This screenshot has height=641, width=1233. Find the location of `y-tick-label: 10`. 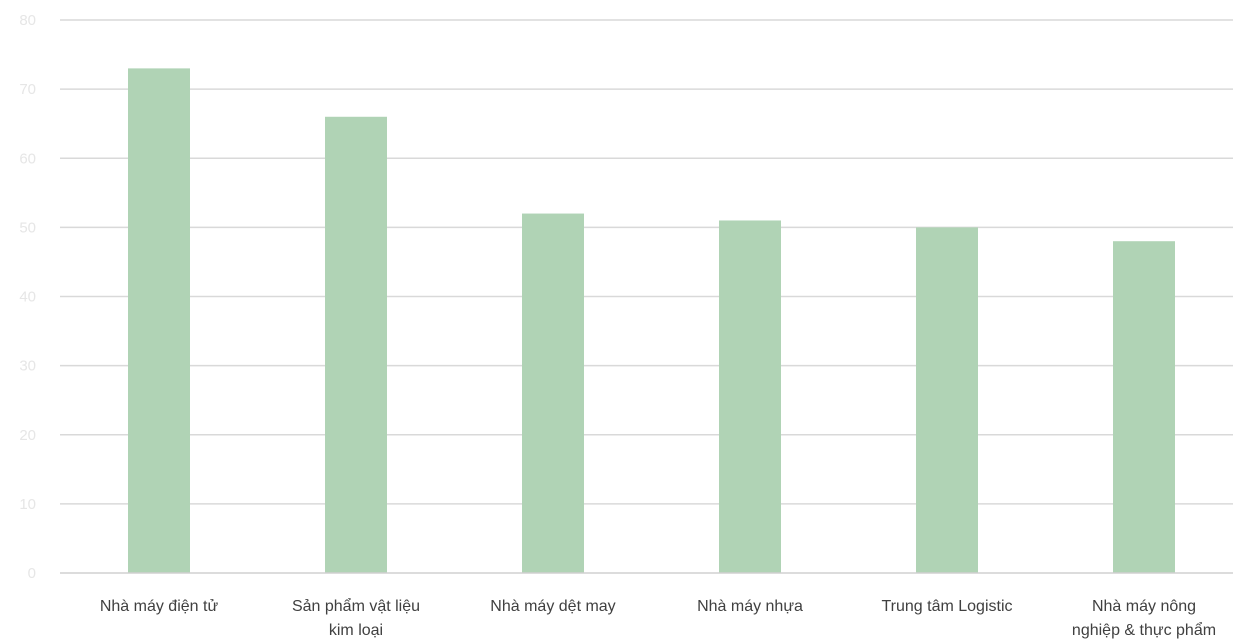

y-tick-label: 10 is located at coordinates (27, 504).